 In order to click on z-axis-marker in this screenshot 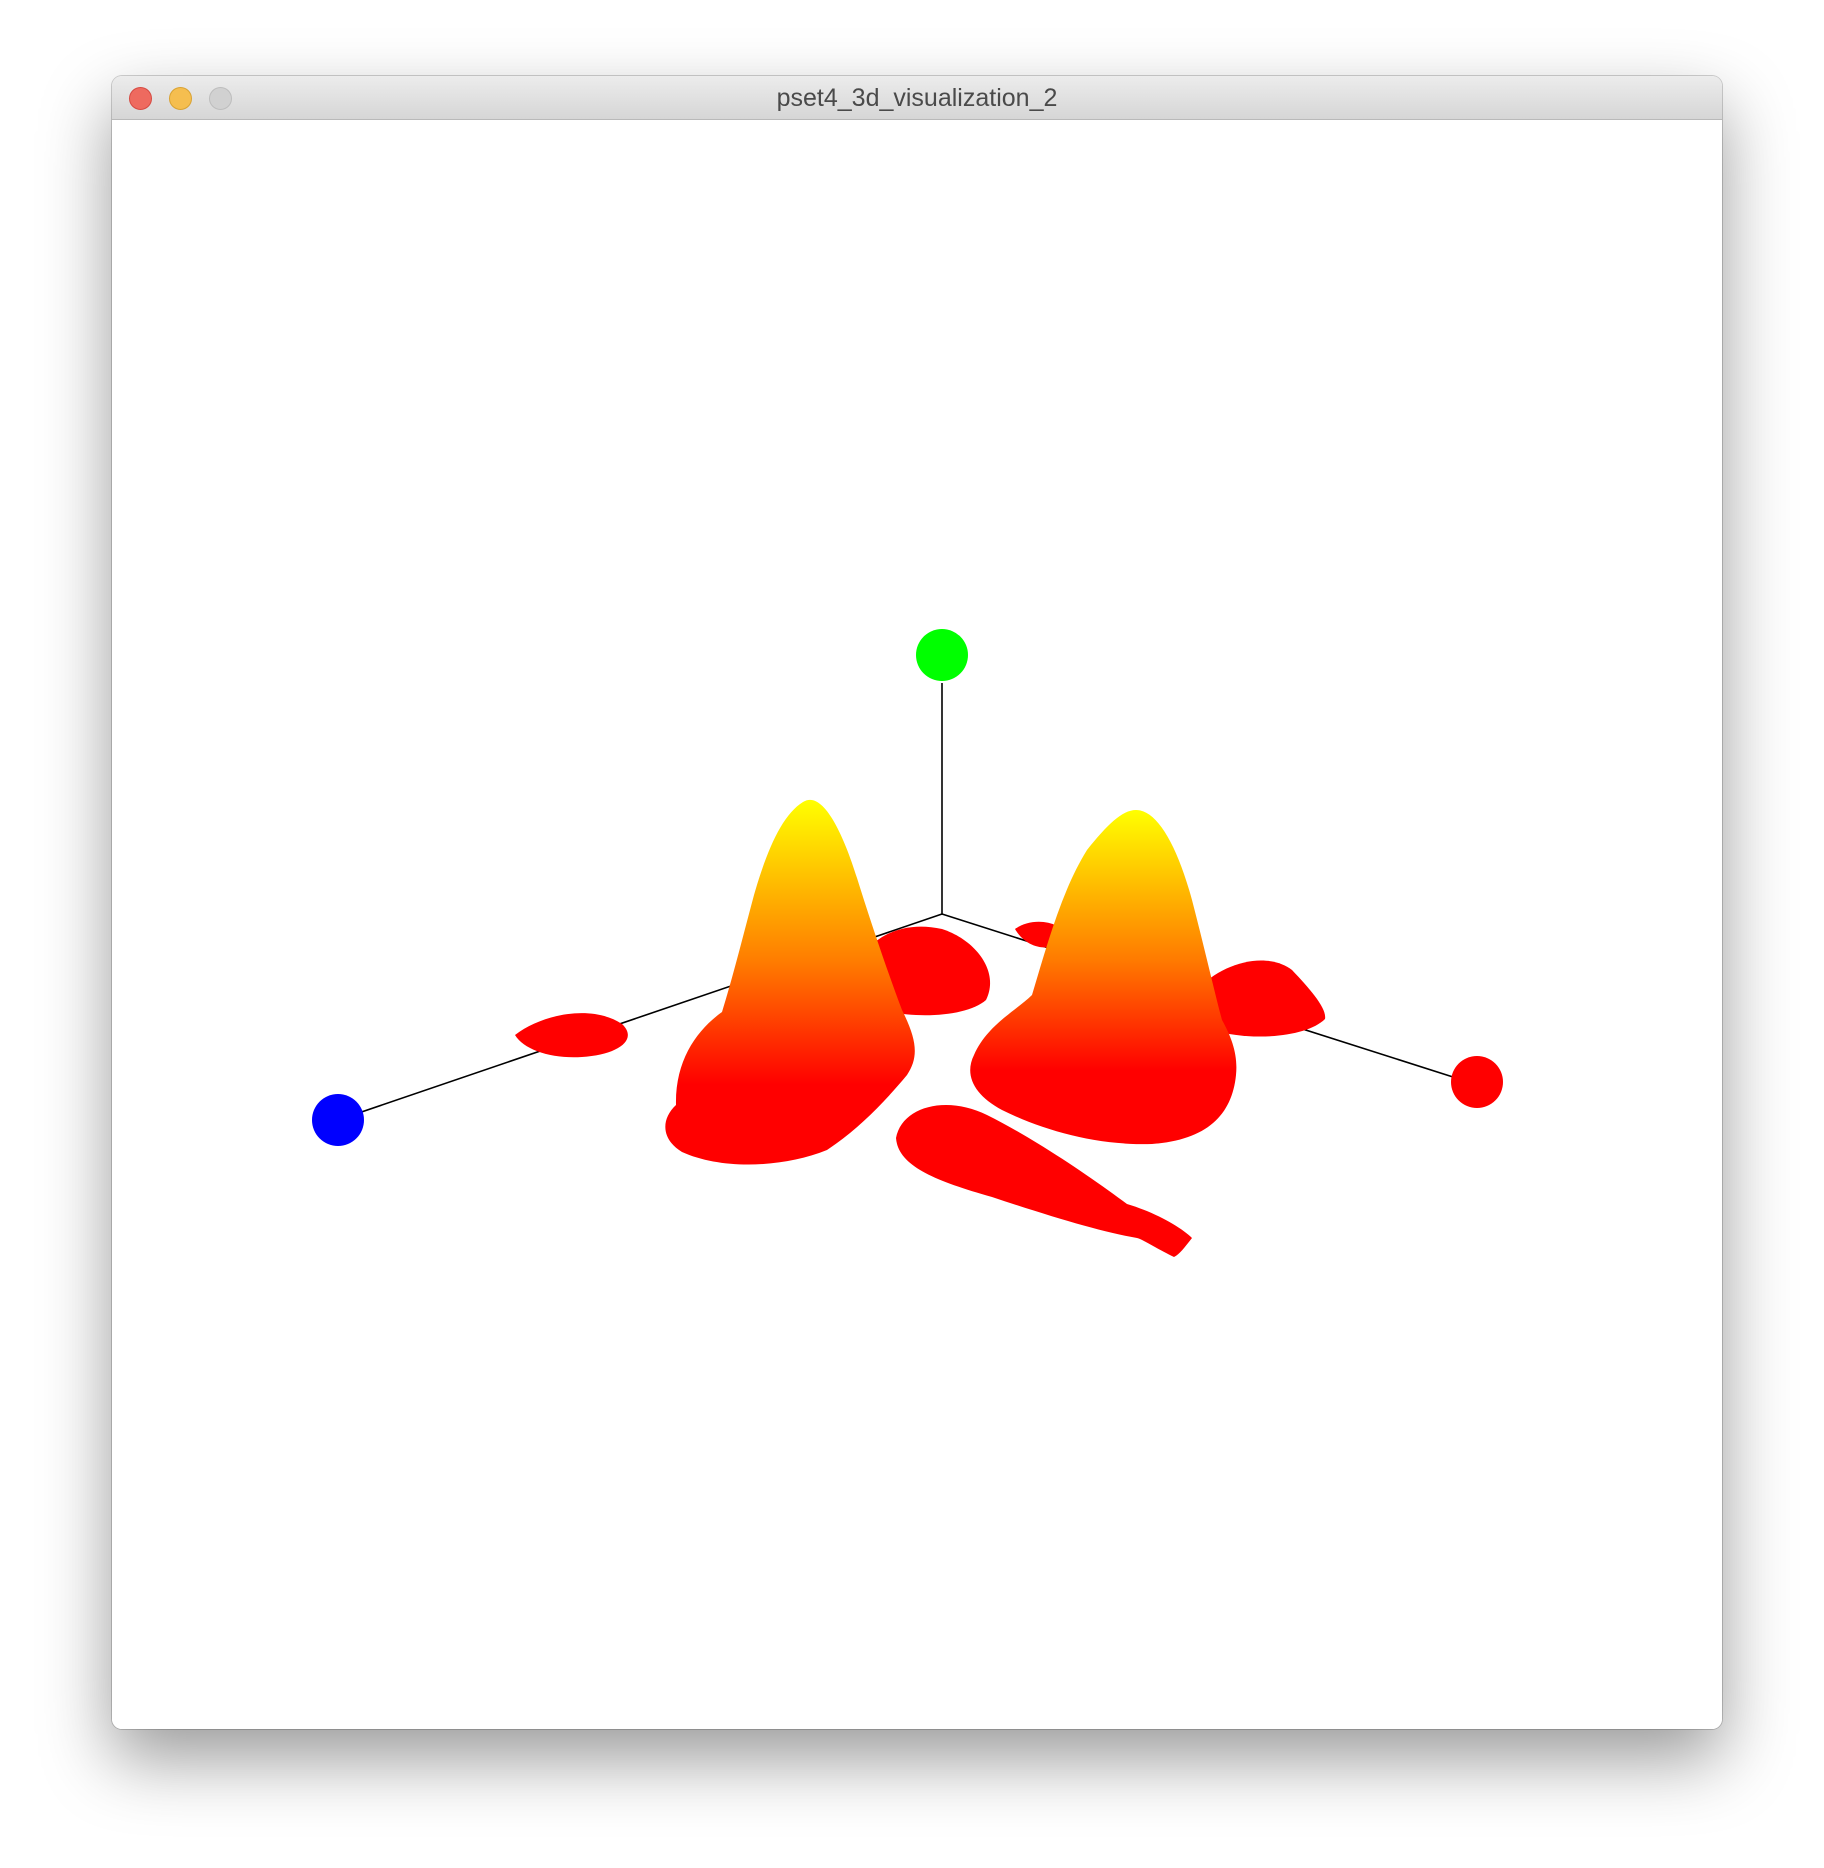, I will do `click(338, 1120)`.